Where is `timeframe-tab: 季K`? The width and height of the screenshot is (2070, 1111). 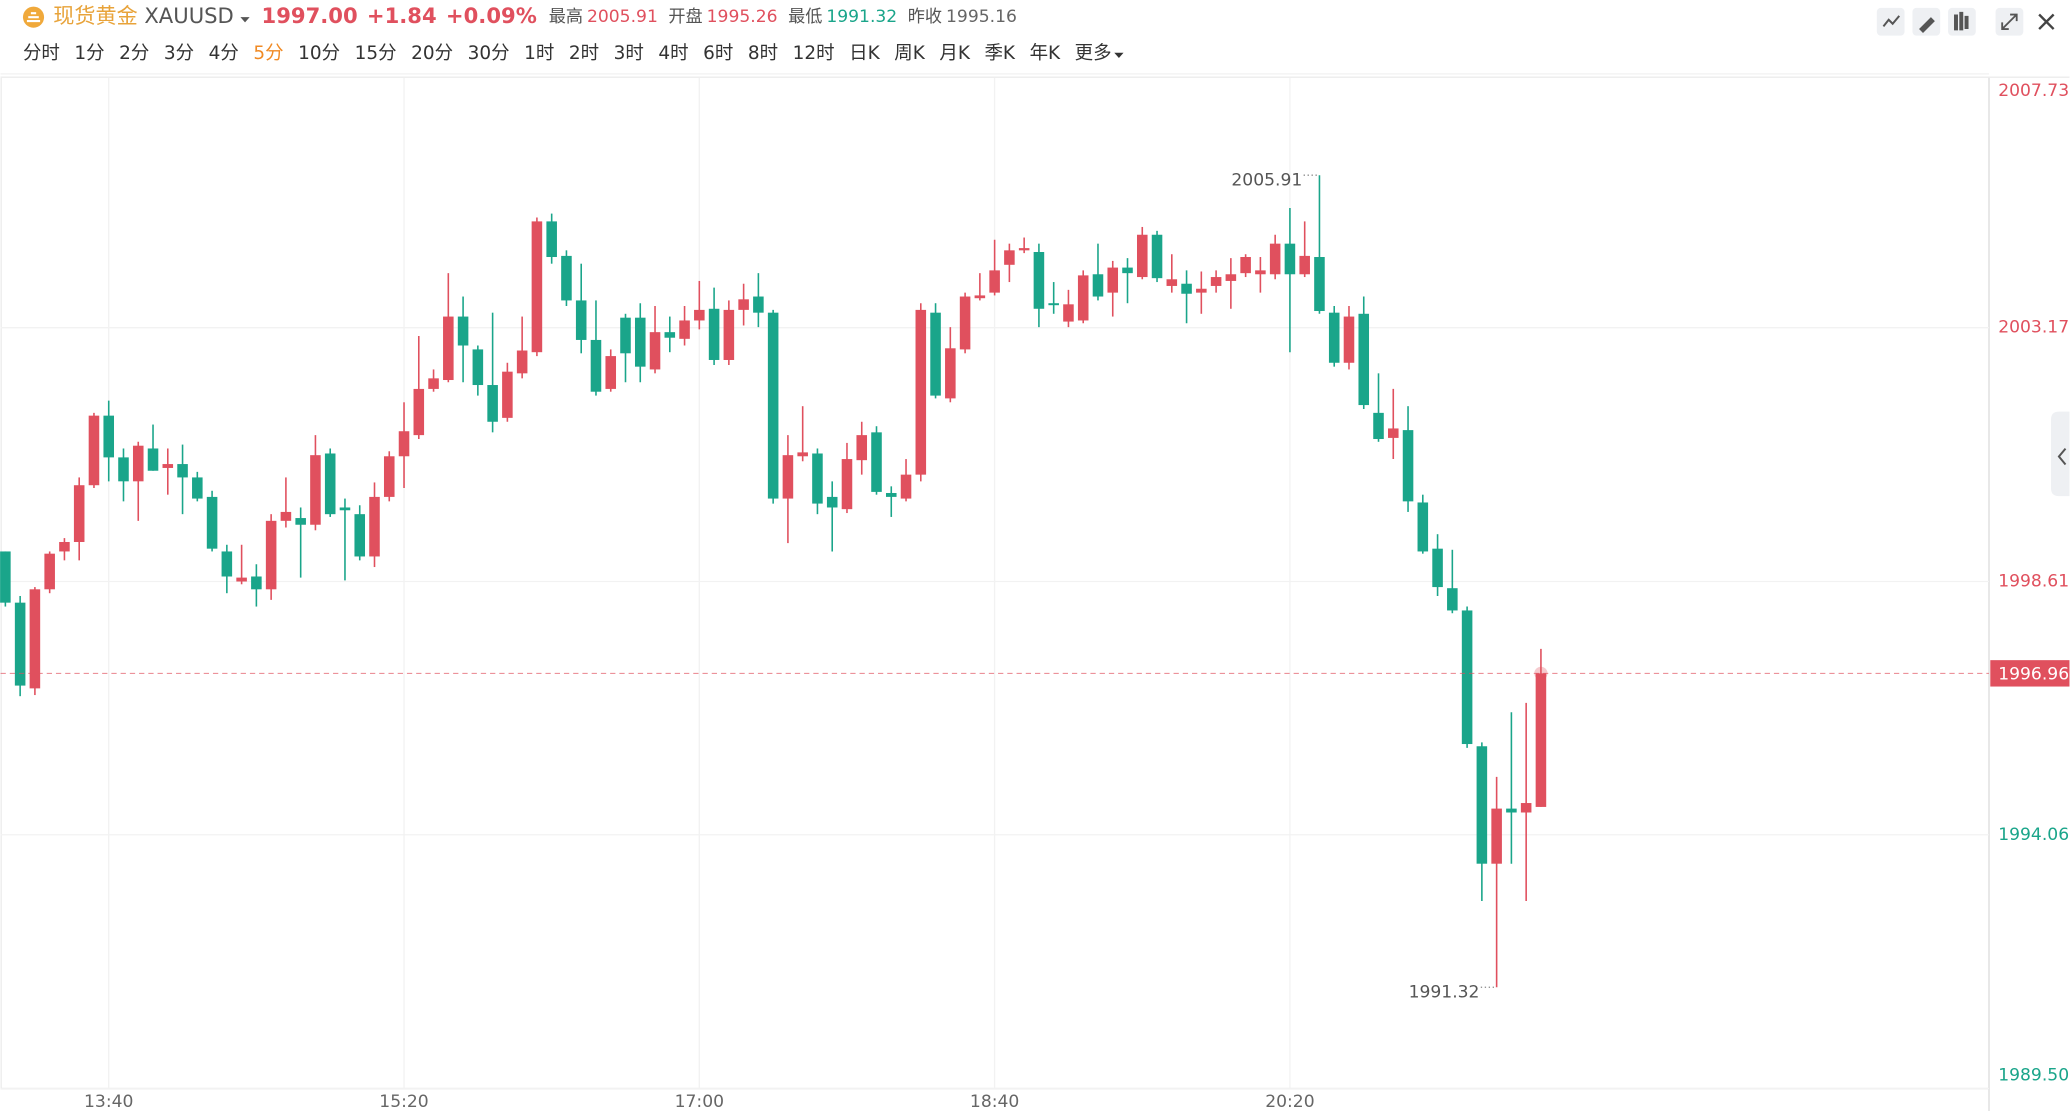
timeframe-tab: 季K is located at coordinates (999, 53).